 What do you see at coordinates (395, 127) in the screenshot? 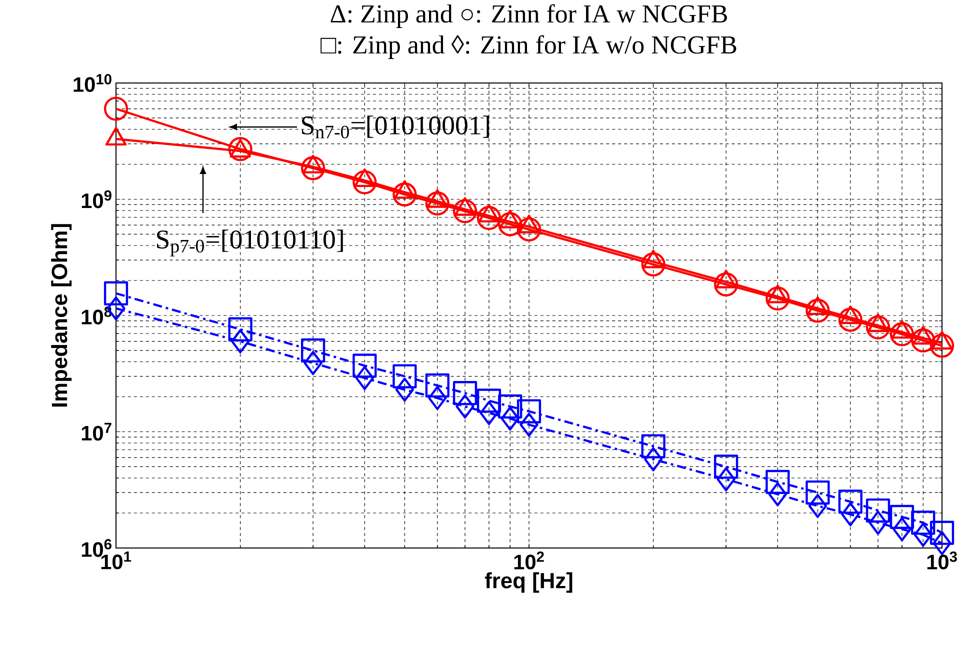
I see `annotation: S$_{n7-0}$=[01010001]` at bounding box center [395, 127].